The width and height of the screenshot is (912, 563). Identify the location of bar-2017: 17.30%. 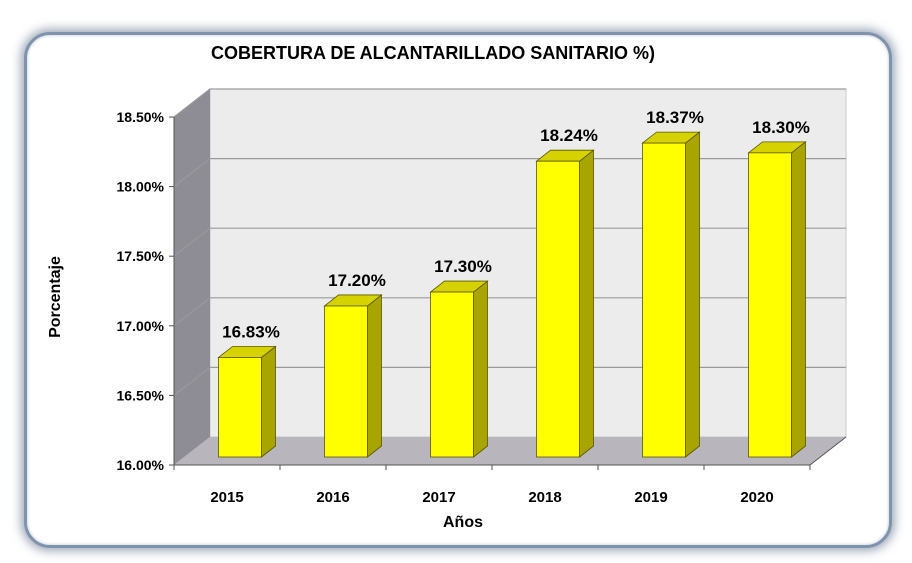
(460, 357).